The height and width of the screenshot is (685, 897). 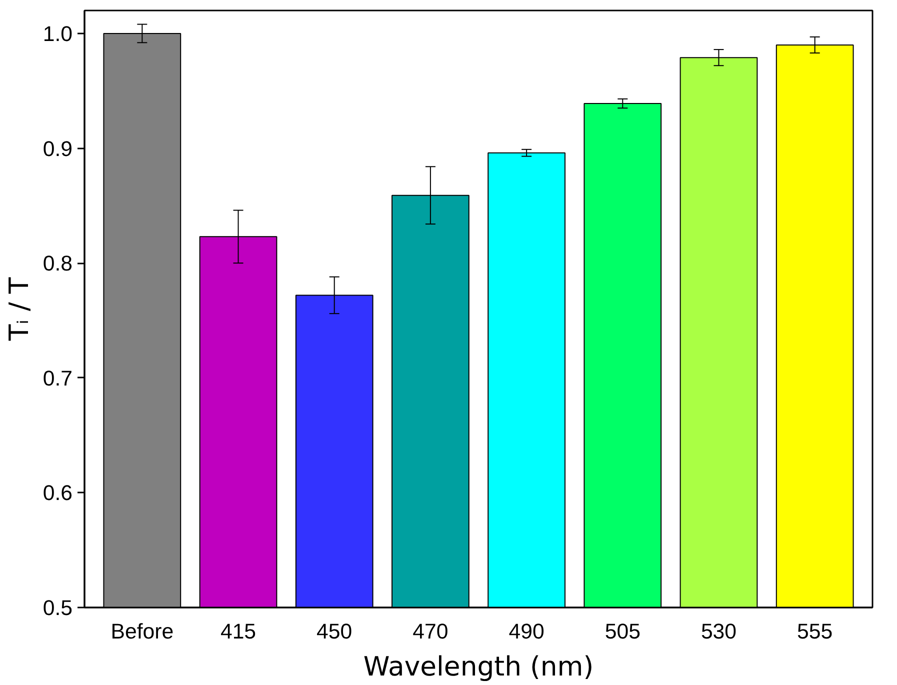 What do you see at coordinates (57, 608) in the screenshot?
I see `y-tick-label: 0.5` at bounding box center [57, 608].